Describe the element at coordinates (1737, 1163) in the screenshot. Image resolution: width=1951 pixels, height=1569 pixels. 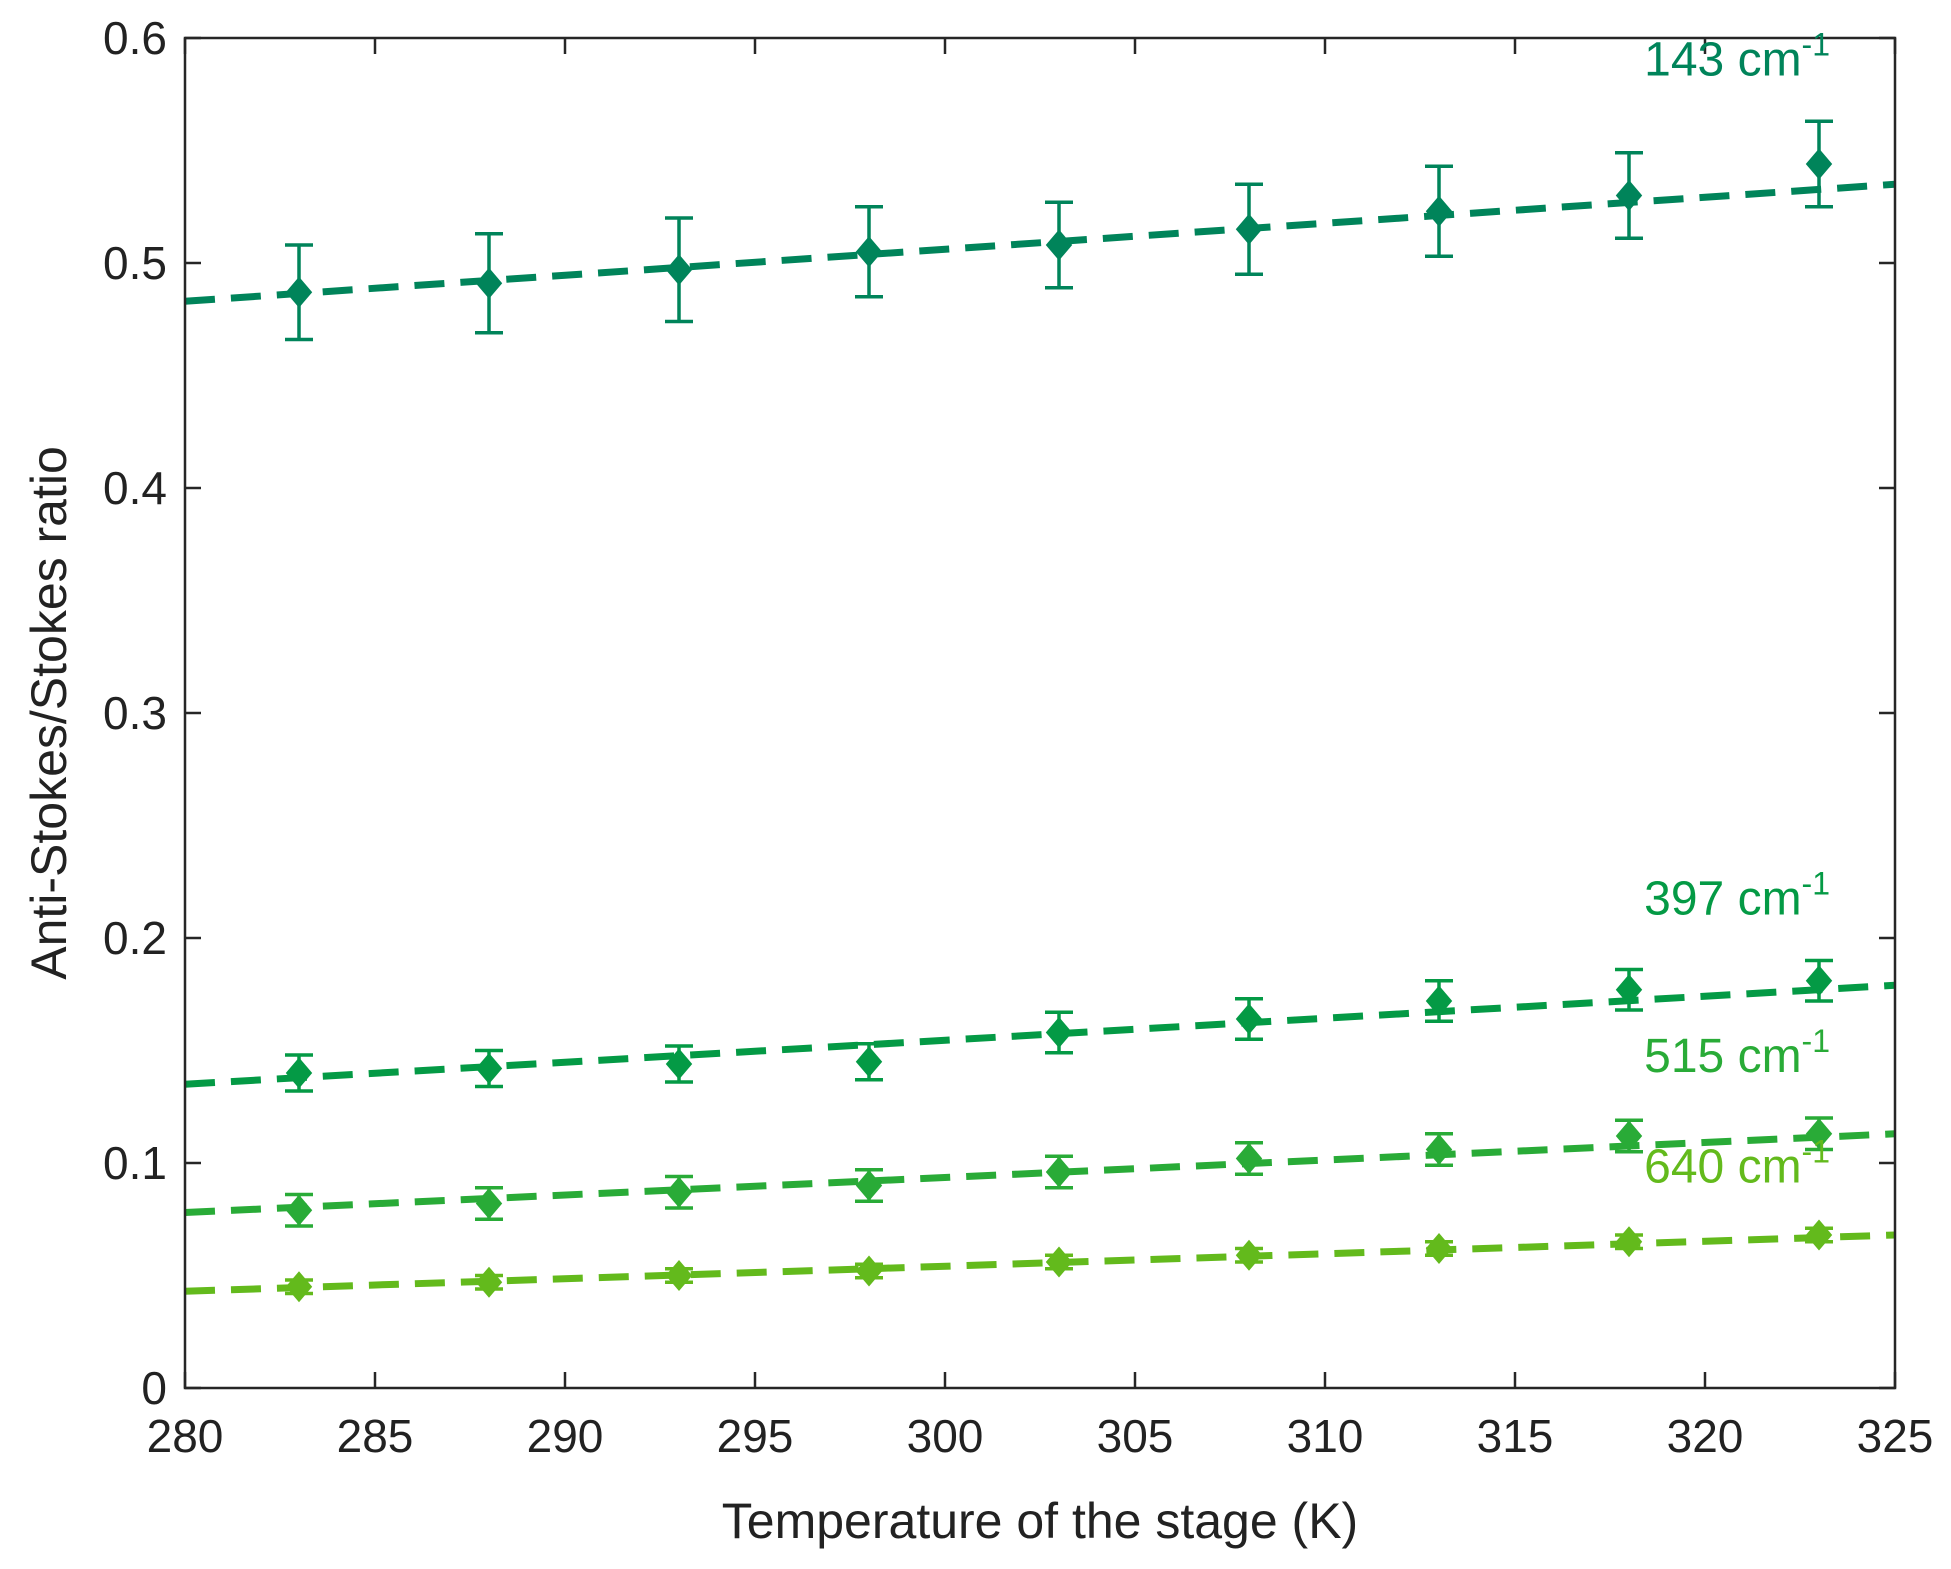
I see `series-label: 640 cm-1` at that location.